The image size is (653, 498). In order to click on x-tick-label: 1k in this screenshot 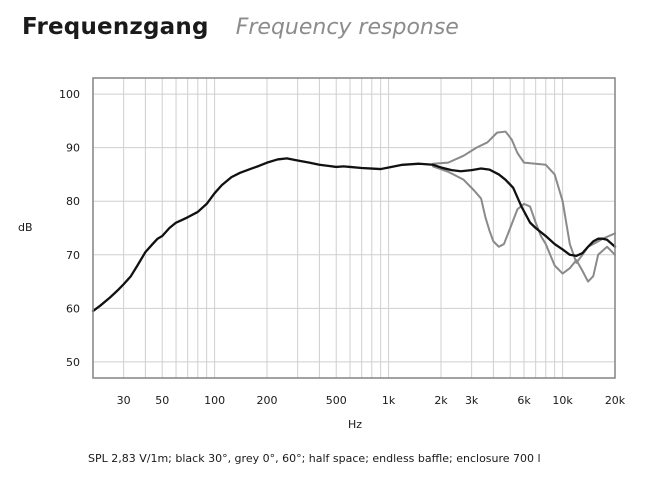, I will do `click(389, 400)`.